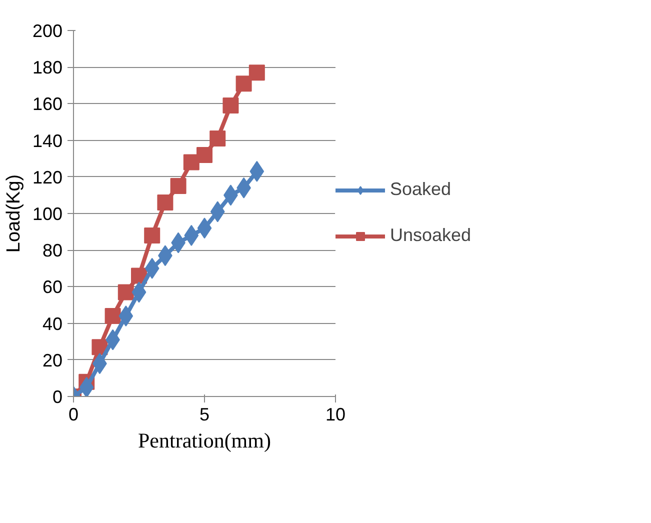 The width and height of the screenshot is (651, 523). Describe the element at coordinates (13, 213) in the screenshot. I see `y-axis-title: Load(Kg)` at that location.